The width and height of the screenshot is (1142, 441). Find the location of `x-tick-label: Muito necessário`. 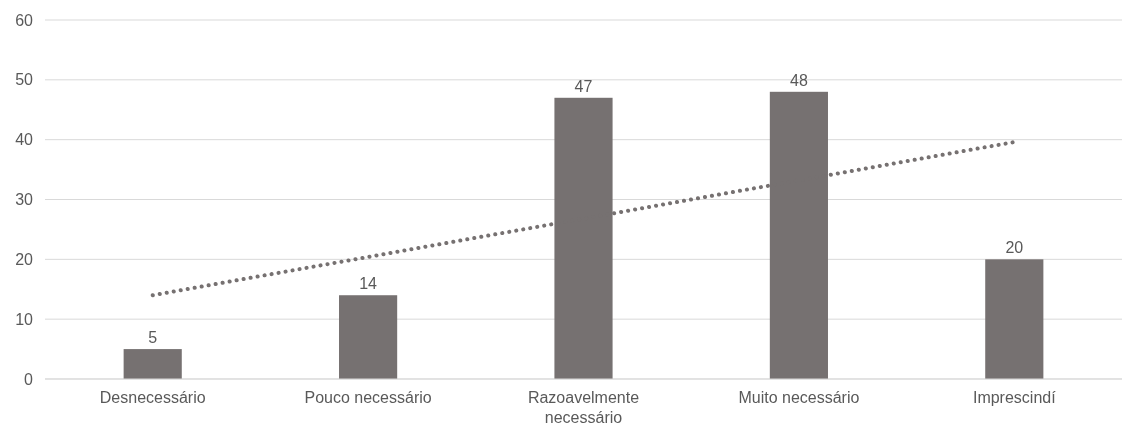

x-tick-label: Muito necessário is located at coordinates (799, 397).